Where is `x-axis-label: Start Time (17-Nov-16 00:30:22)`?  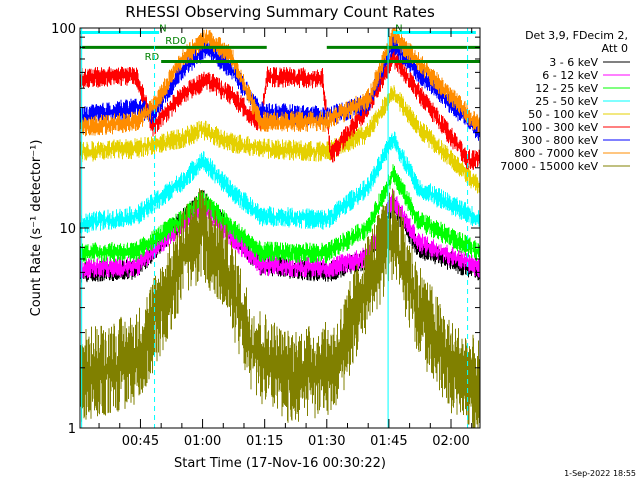 x-axis-label: Start Time (17-Nov-16 00:30:22) is located at coordinates (280, 463).